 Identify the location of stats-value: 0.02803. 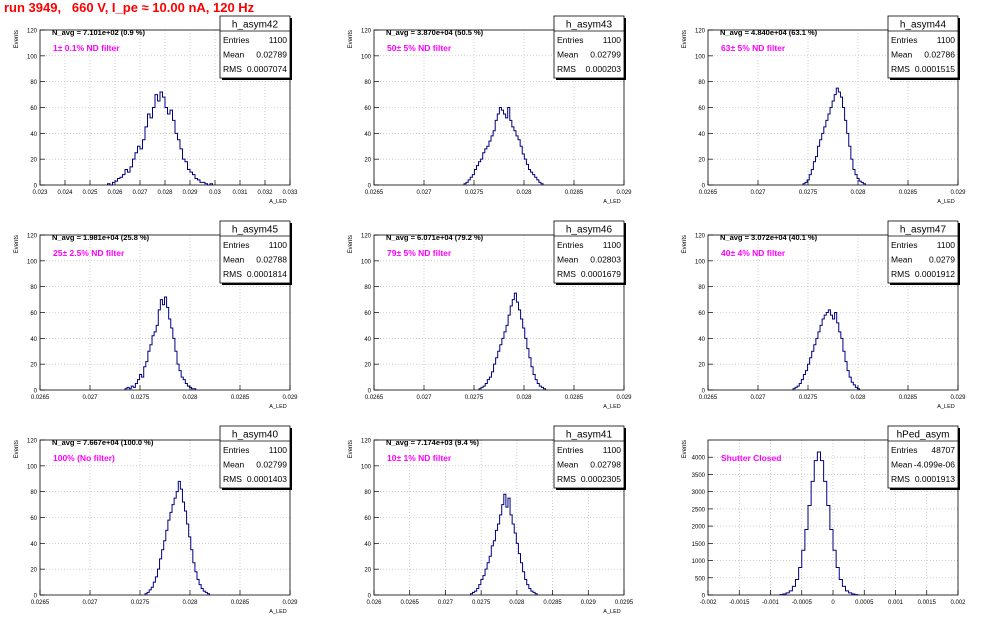
(605, 260).